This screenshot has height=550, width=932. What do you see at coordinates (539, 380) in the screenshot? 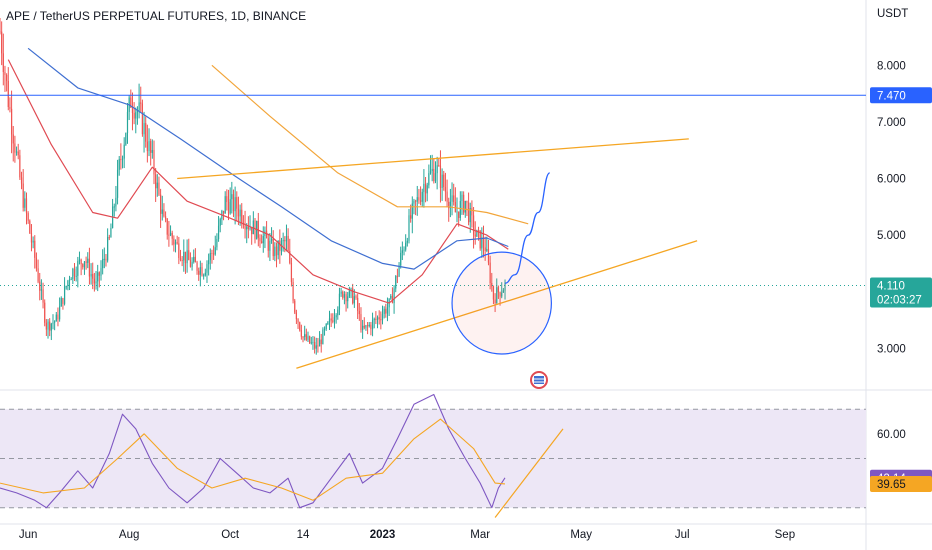
I see `flag-icon-field` at bounding box center [539, 380].